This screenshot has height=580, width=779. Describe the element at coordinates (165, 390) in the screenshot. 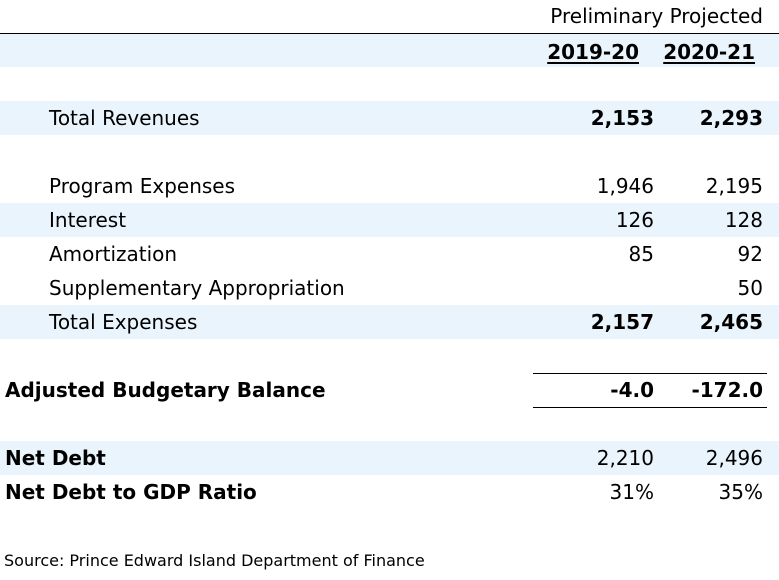

I see `row-label: Adjusted Budgetary Balance` at that location.